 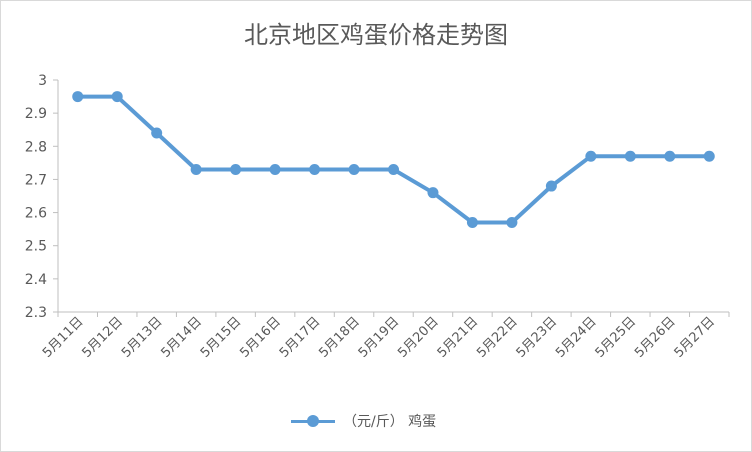 I want to click on x-tick-label: 5月19日, so click(x=379, y=337).